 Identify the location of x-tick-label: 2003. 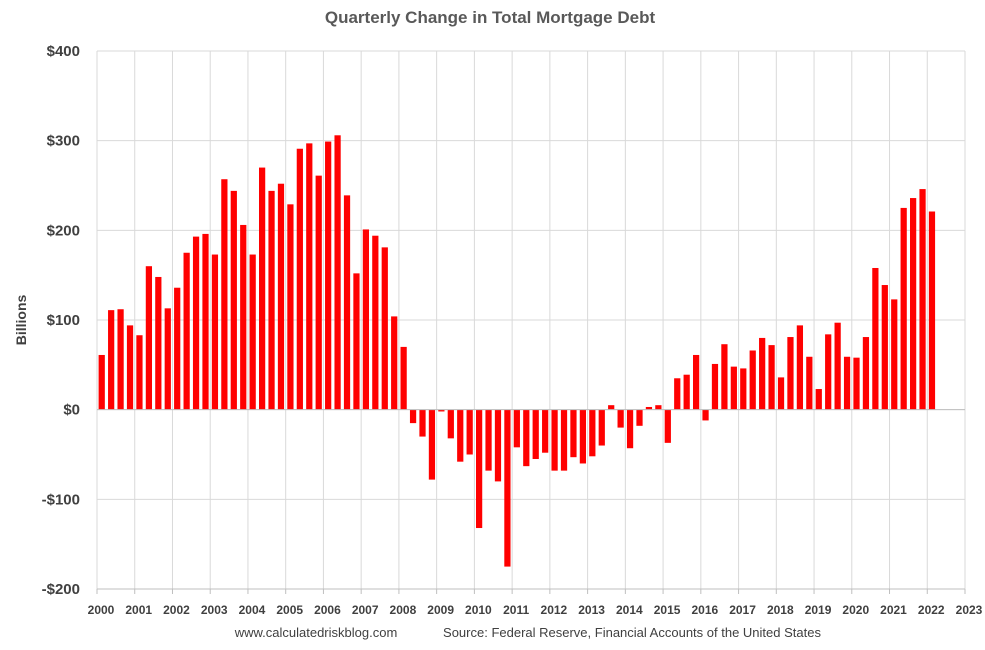
(214, 610).